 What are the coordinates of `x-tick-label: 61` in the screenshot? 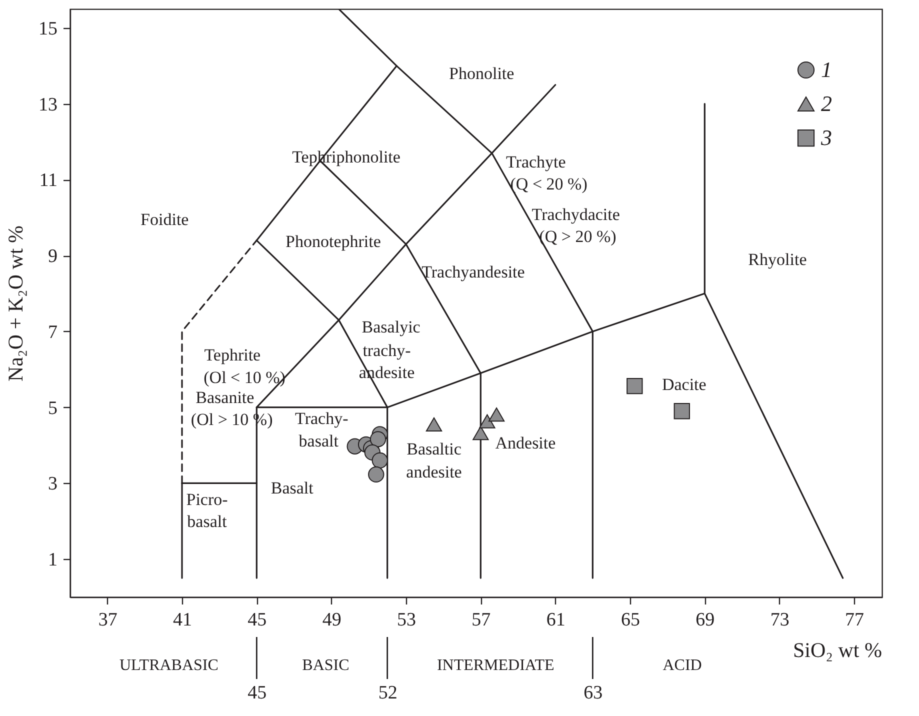 It's located at (556, 620).